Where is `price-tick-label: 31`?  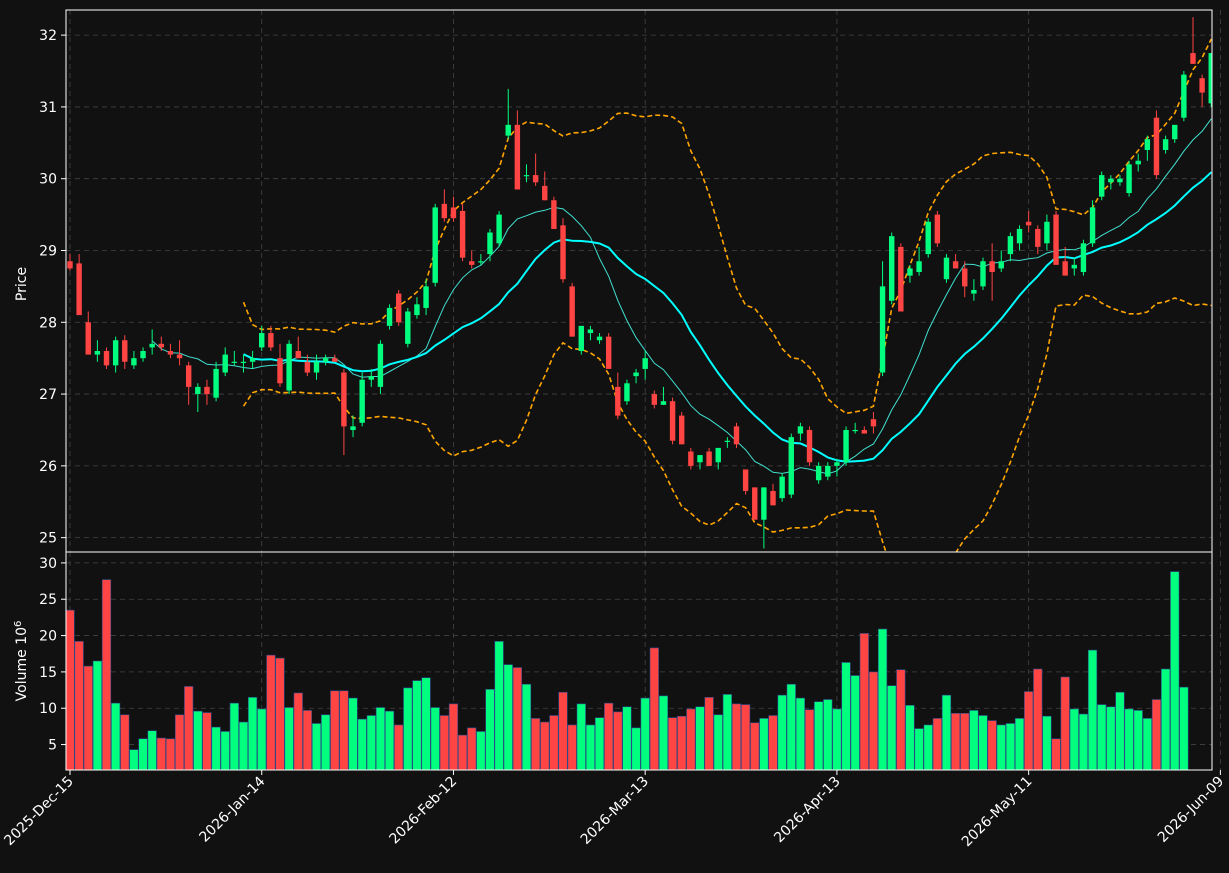 price-tick-label: 31 is located at coordinates (48, 108).